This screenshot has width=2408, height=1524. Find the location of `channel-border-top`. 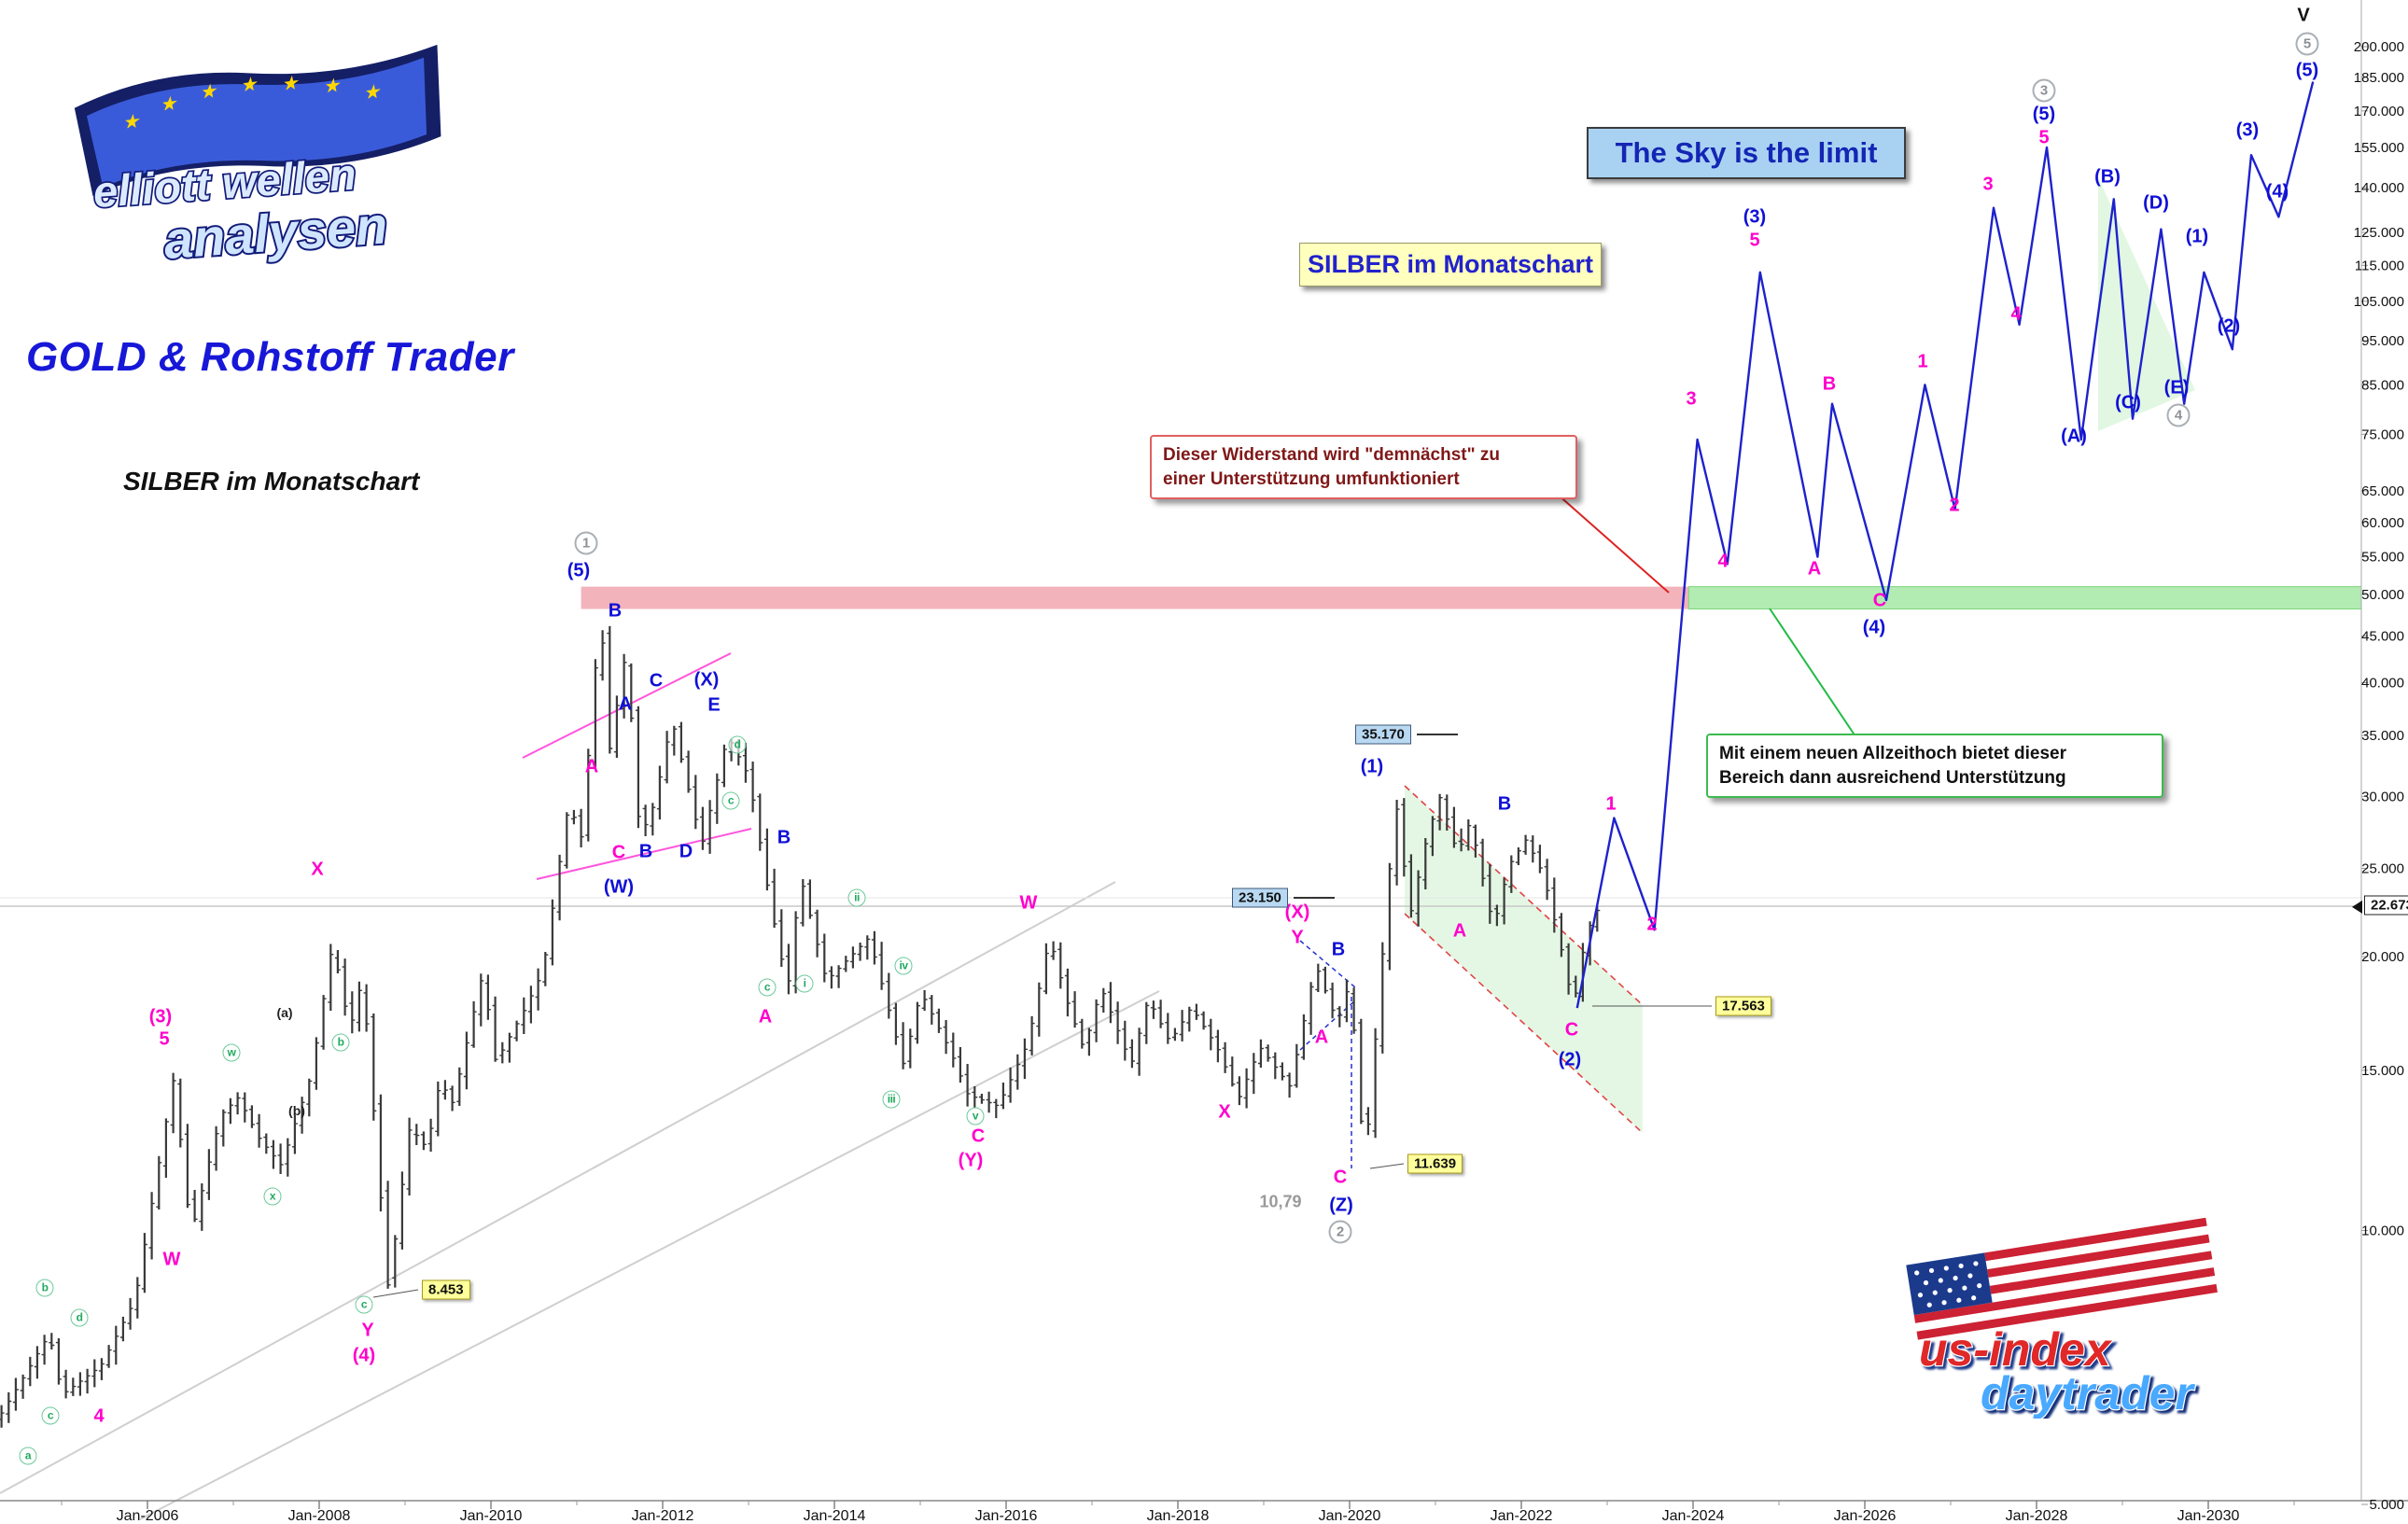

channel-border-top is located at coordinates (1524, 895).